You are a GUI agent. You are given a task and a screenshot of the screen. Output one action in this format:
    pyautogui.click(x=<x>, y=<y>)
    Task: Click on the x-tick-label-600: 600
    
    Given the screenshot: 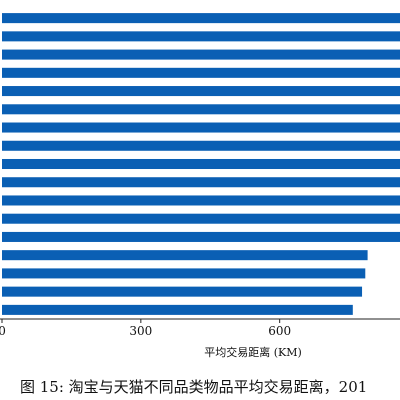 What is the action you would take?
    pyautogui.click(x=279, y=331)
    